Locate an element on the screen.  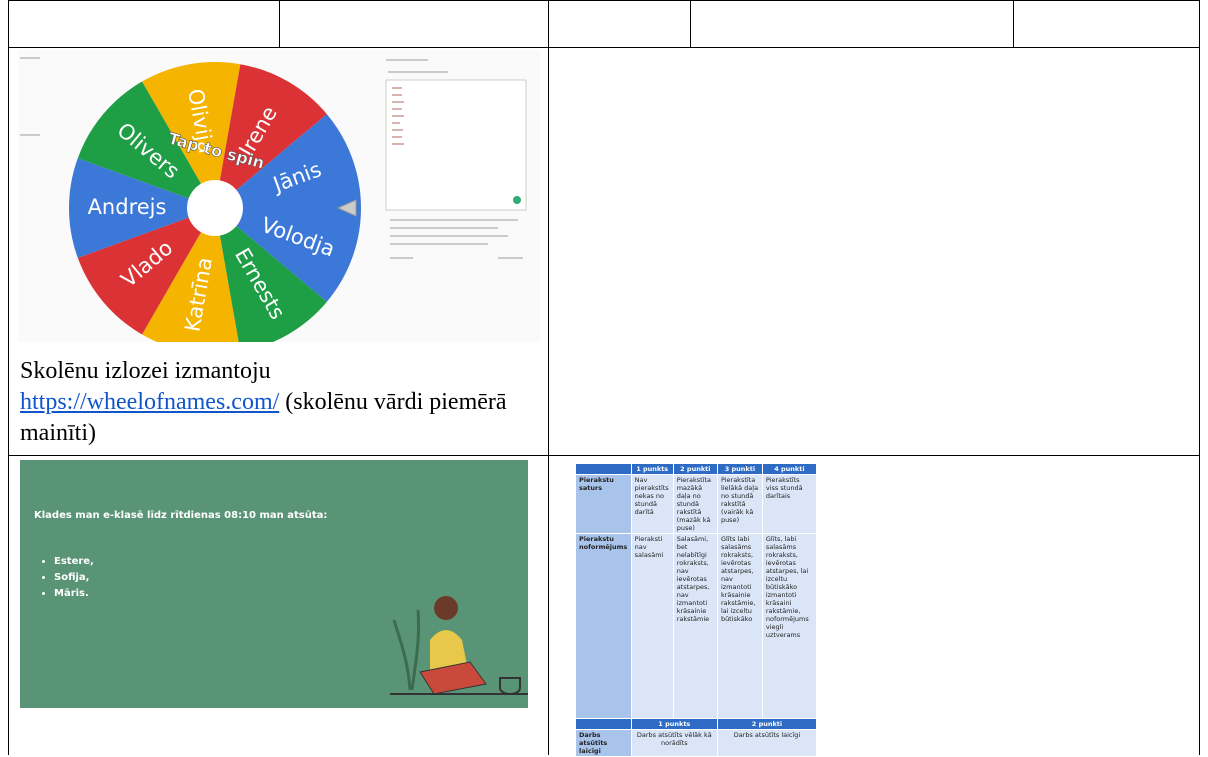
list-item: Māris. is located at coordinates (74, 594).